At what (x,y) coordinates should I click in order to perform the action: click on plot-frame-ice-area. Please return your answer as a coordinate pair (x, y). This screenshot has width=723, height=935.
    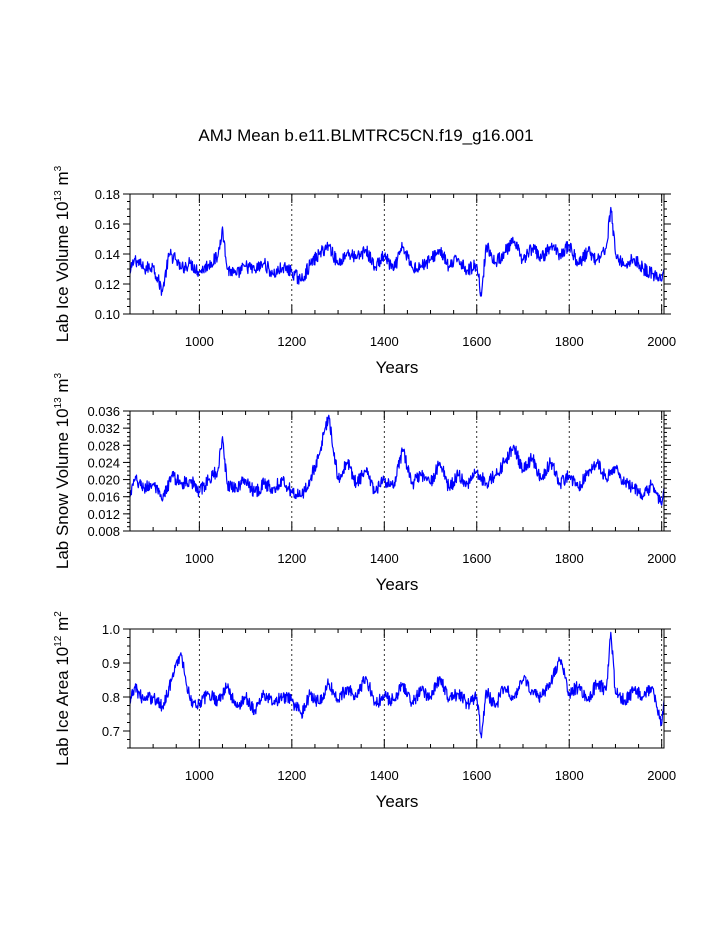
    Looking at the image, I should click on (397, 688).